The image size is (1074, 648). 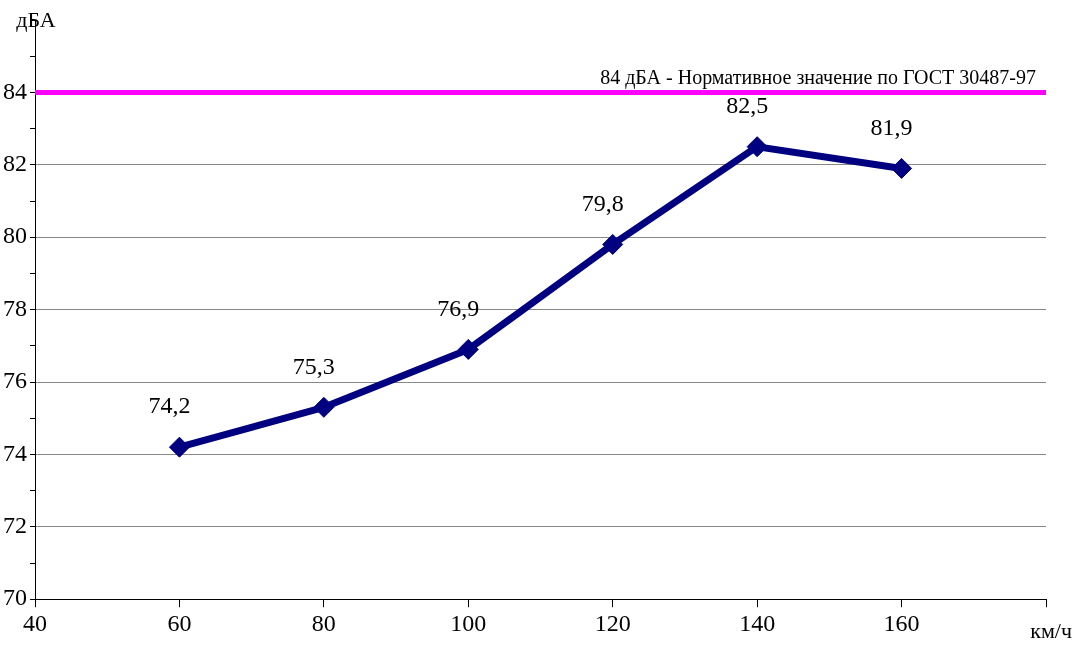 What do you see at coordinates (15, 163) in the screenshot?
I see `y-tick-label: 82` at bounding box center [15, 163].